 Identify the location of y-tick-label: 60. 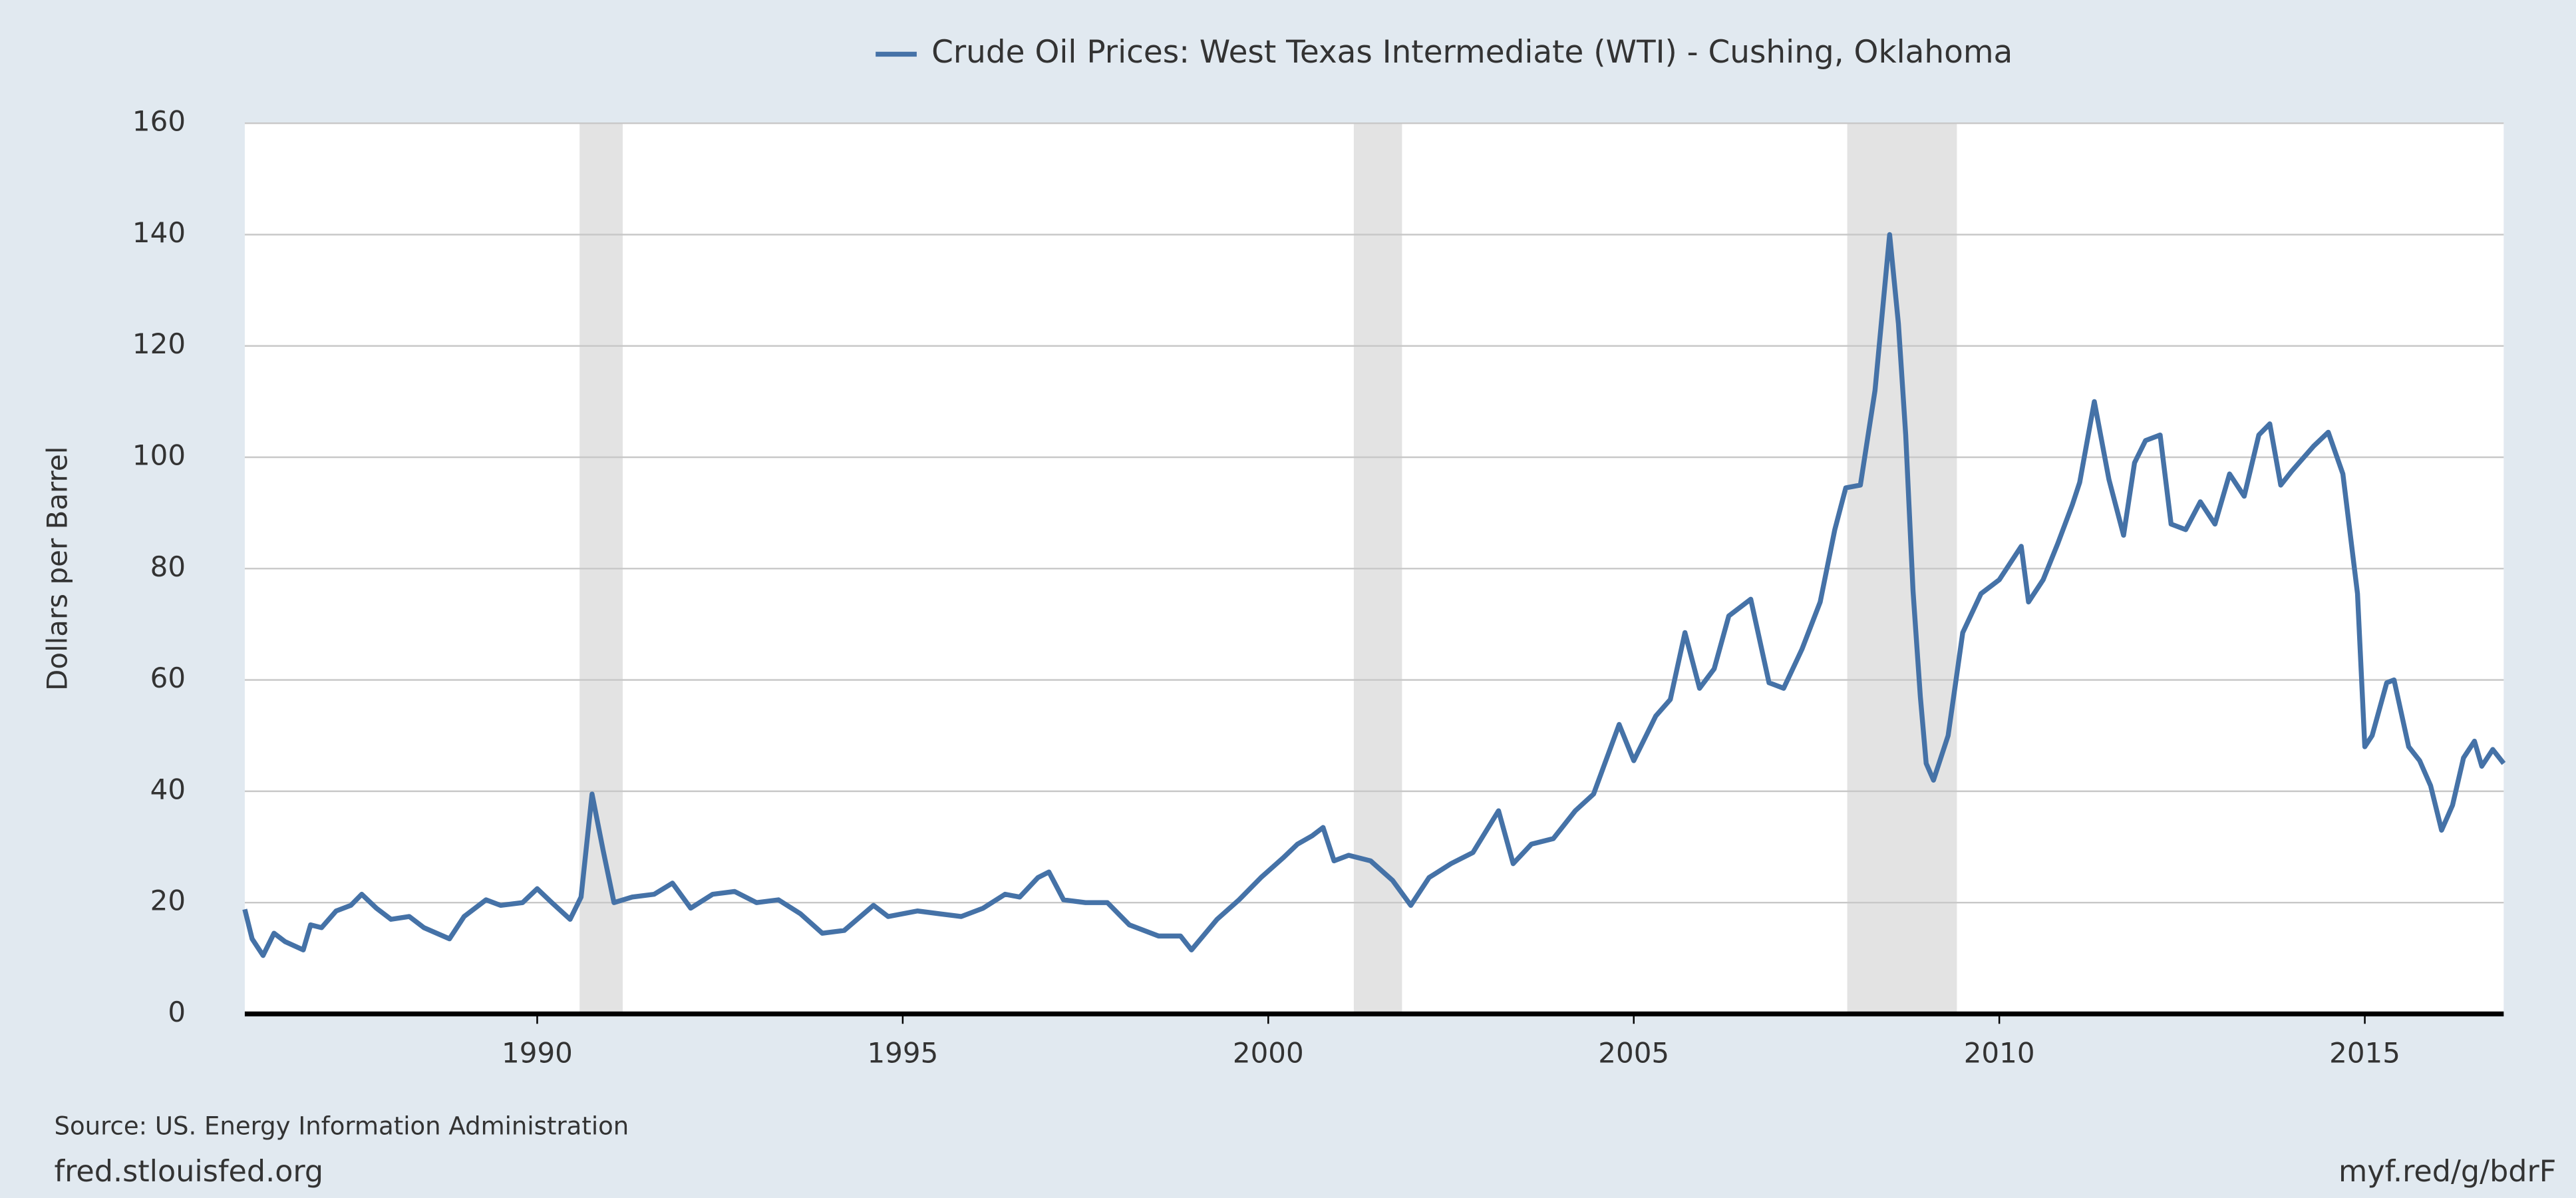
(168, 678).